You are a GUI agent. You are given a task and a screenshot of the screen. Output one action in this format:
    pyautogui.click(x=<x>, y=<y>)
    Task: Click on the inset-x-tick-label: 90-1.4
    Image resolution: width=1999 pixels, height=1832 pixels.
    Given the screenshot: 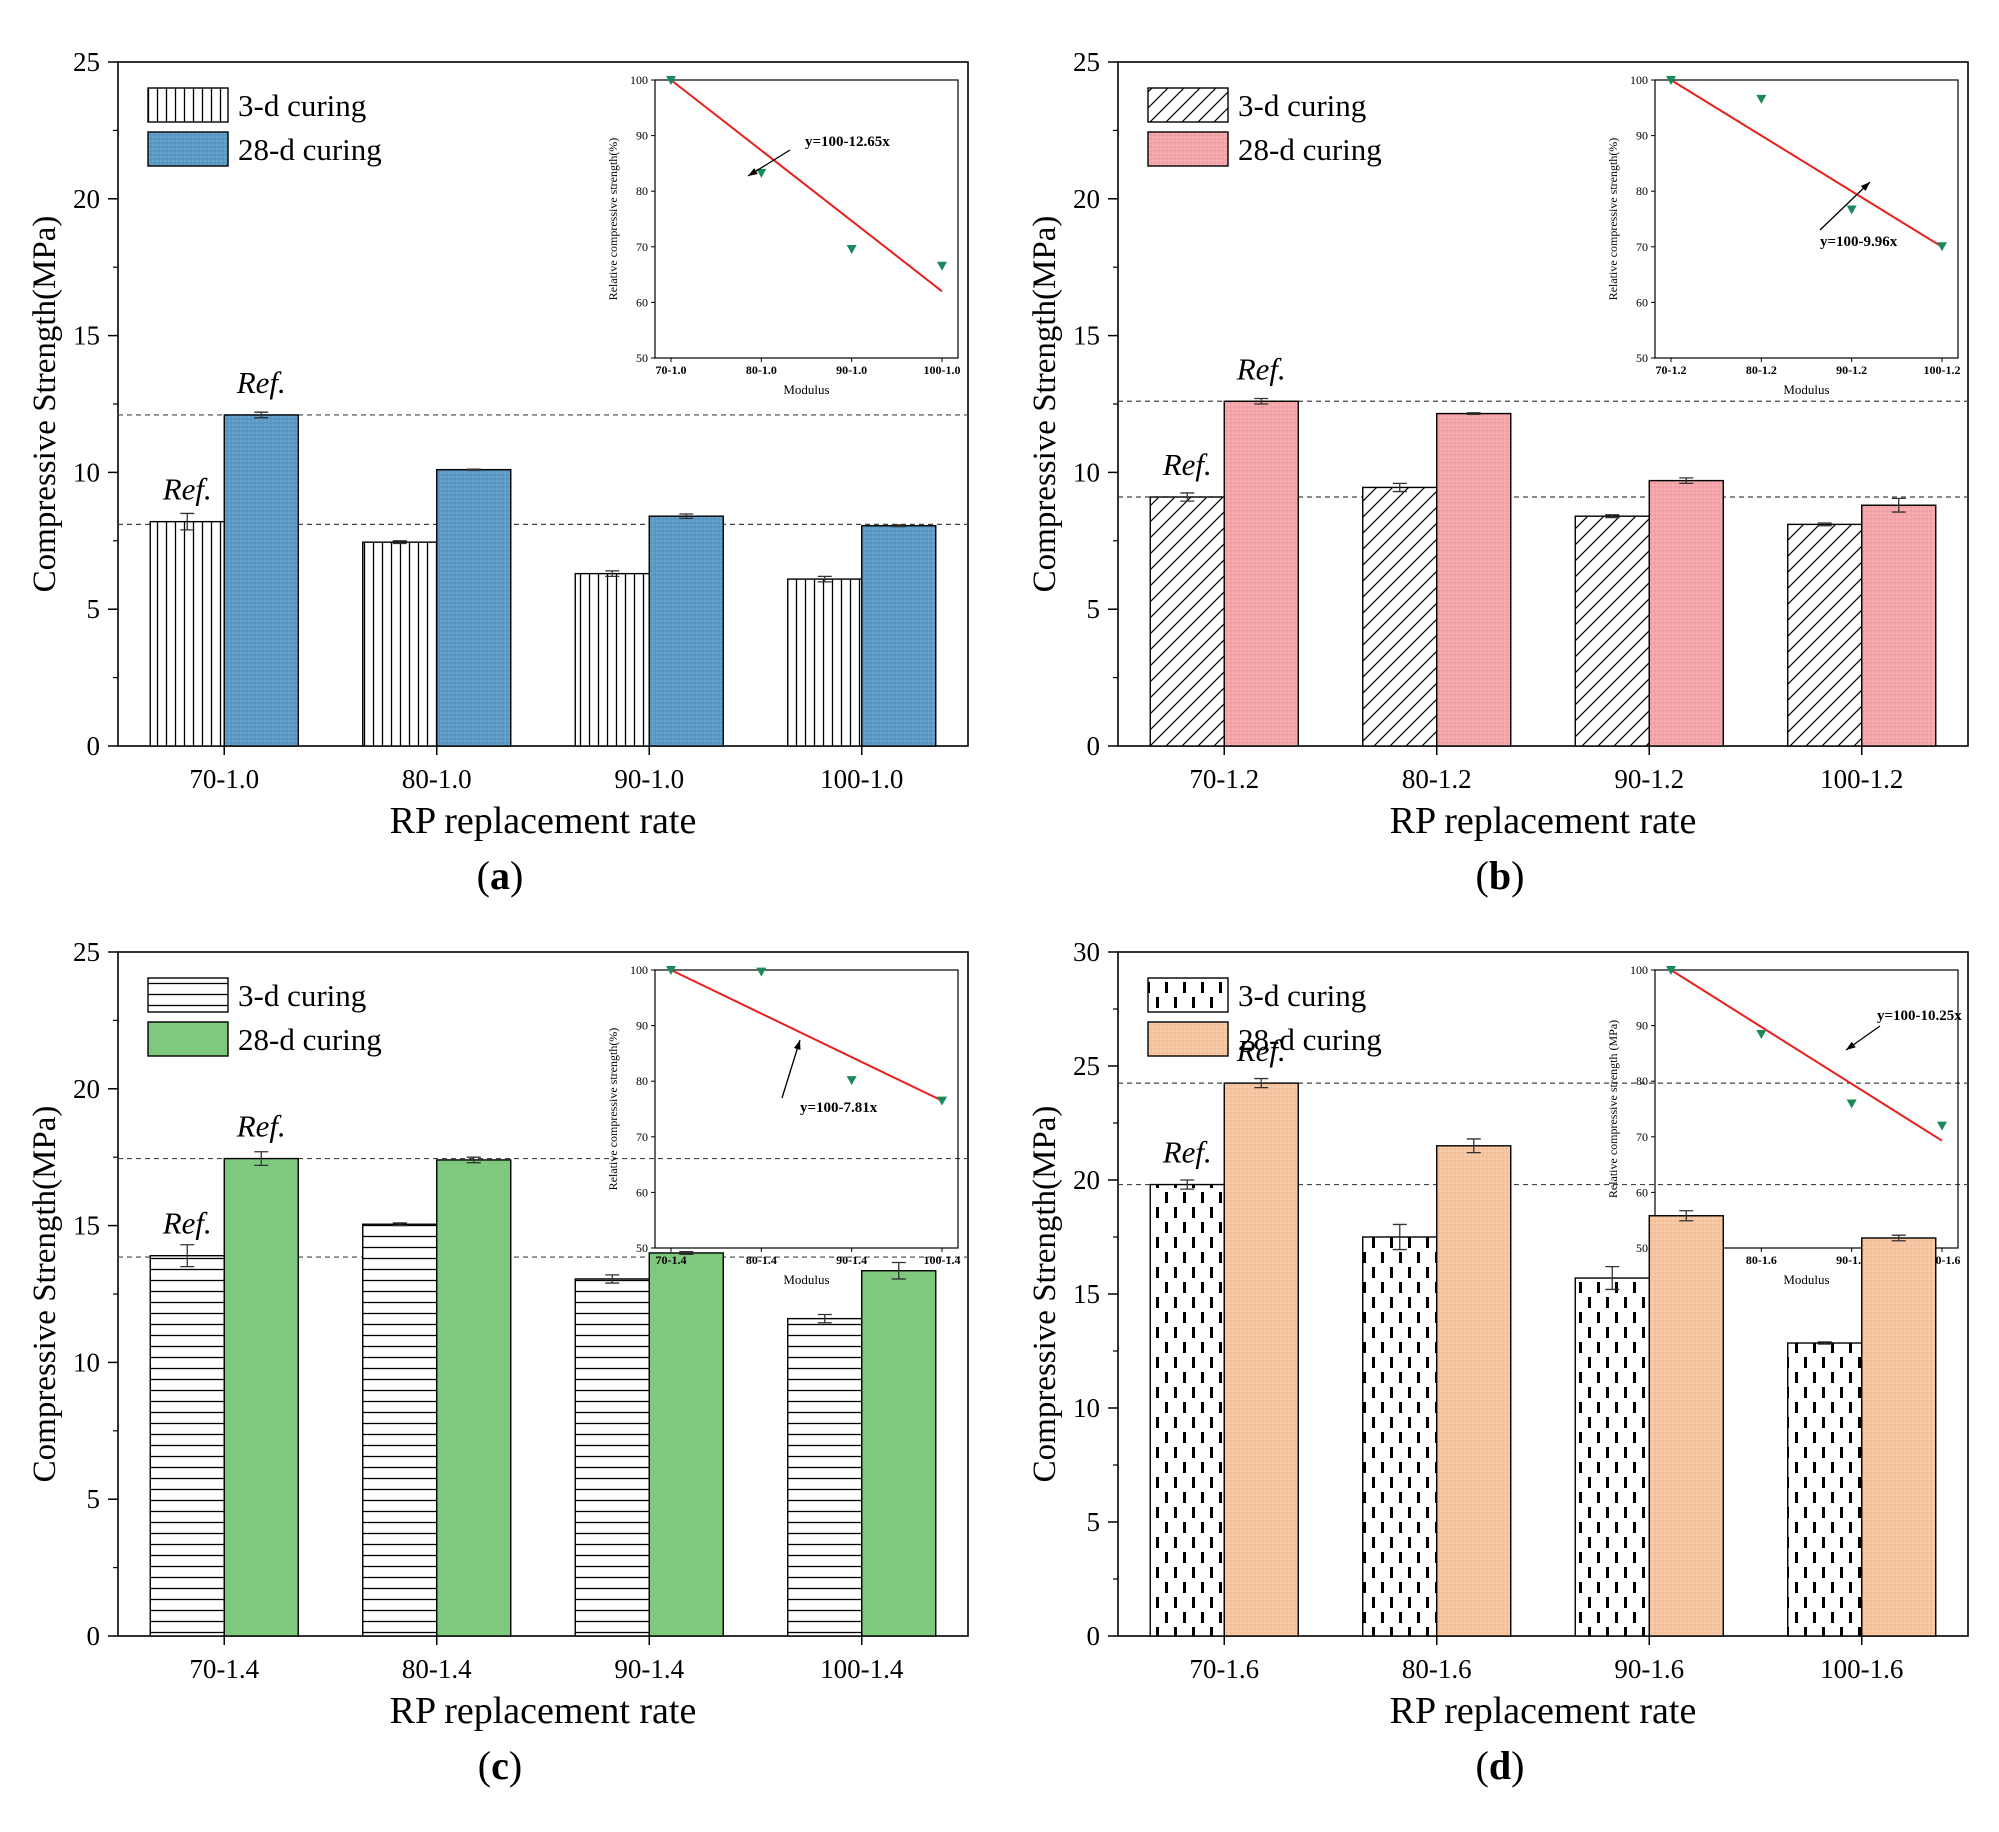 What is the action you would take?
    pyautogui.click(x=851, y=1260)
    